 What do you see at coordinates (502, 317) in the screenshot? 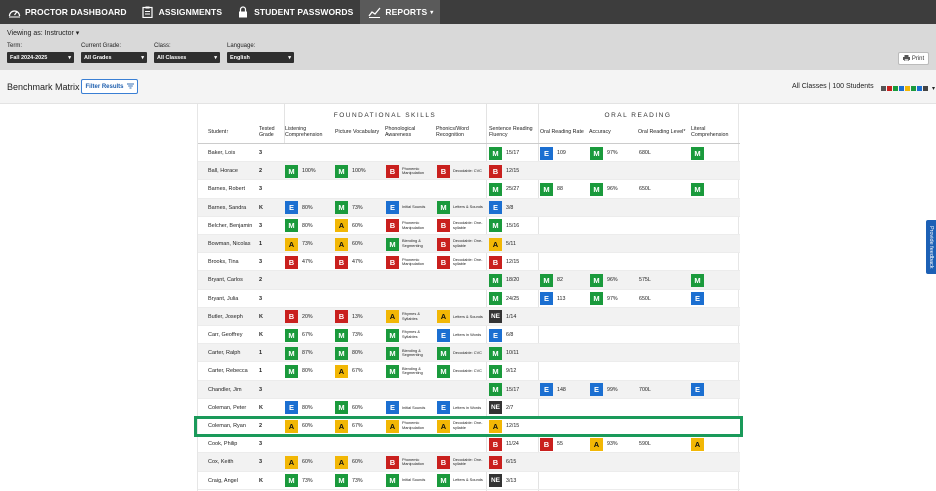
I see `score-cell-srf: NE 1/14` at bounding box center [502, 317].